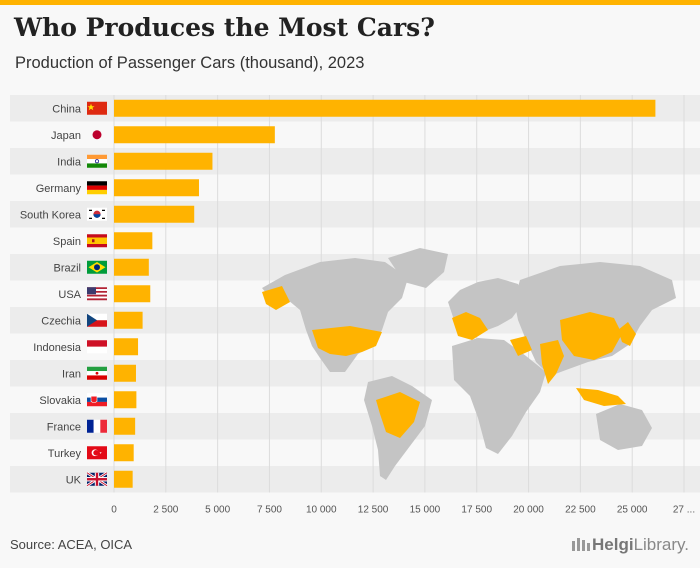 The image size is (700, 568). I want to click on brazil-flag, so click(97, 267).